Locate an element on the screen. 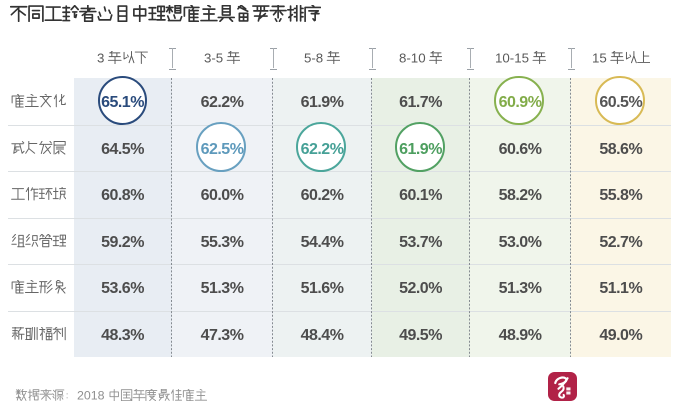 Image resolution: width=682 pixels, height=410 pixels. svg-text: 3 is located at coordinates (100, 57).